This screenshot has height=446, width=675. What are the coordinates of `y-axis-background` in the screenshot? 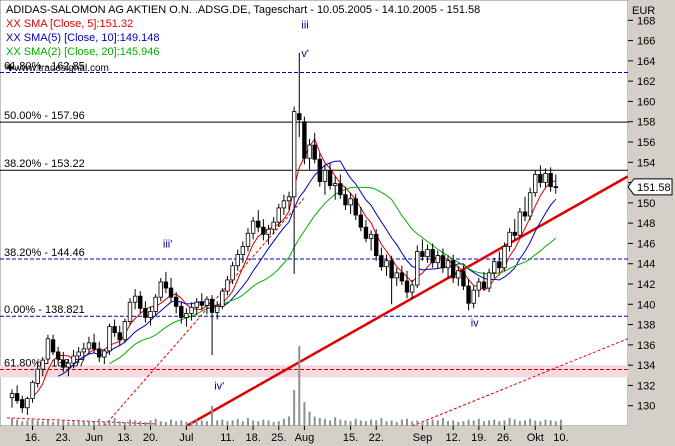 It's located at (651, 223).